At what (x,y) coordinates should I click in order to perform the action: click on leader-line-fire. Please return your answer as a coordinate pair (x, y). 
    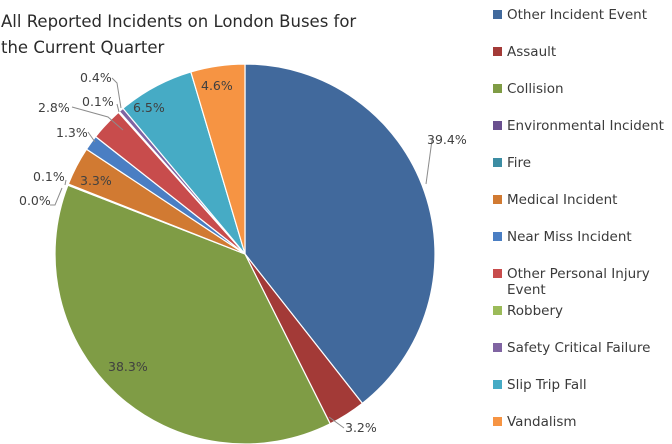
    Looking at the image, I should click on (65, 182).